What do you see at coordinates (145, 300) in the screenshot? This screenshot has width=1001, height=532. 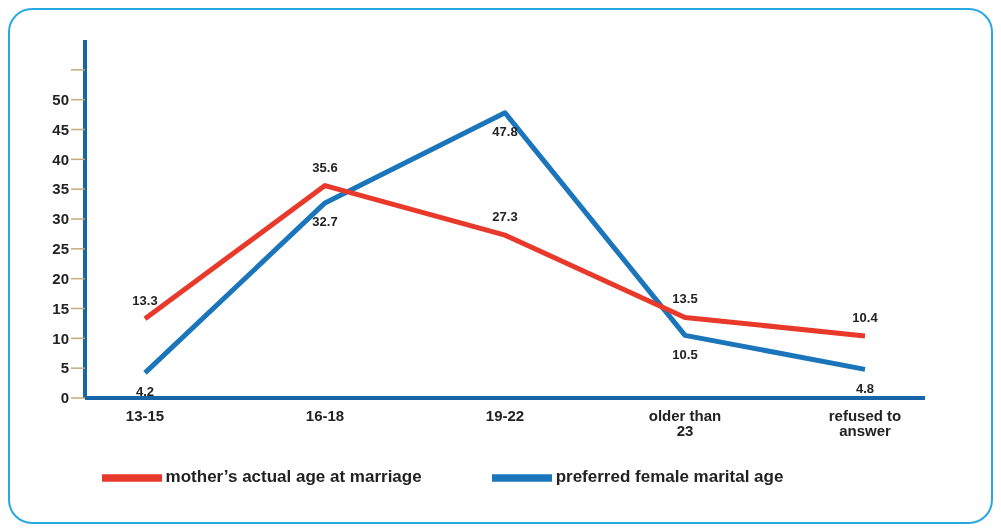 I see `data-label: 13.3` at bounding box center [145, 300].